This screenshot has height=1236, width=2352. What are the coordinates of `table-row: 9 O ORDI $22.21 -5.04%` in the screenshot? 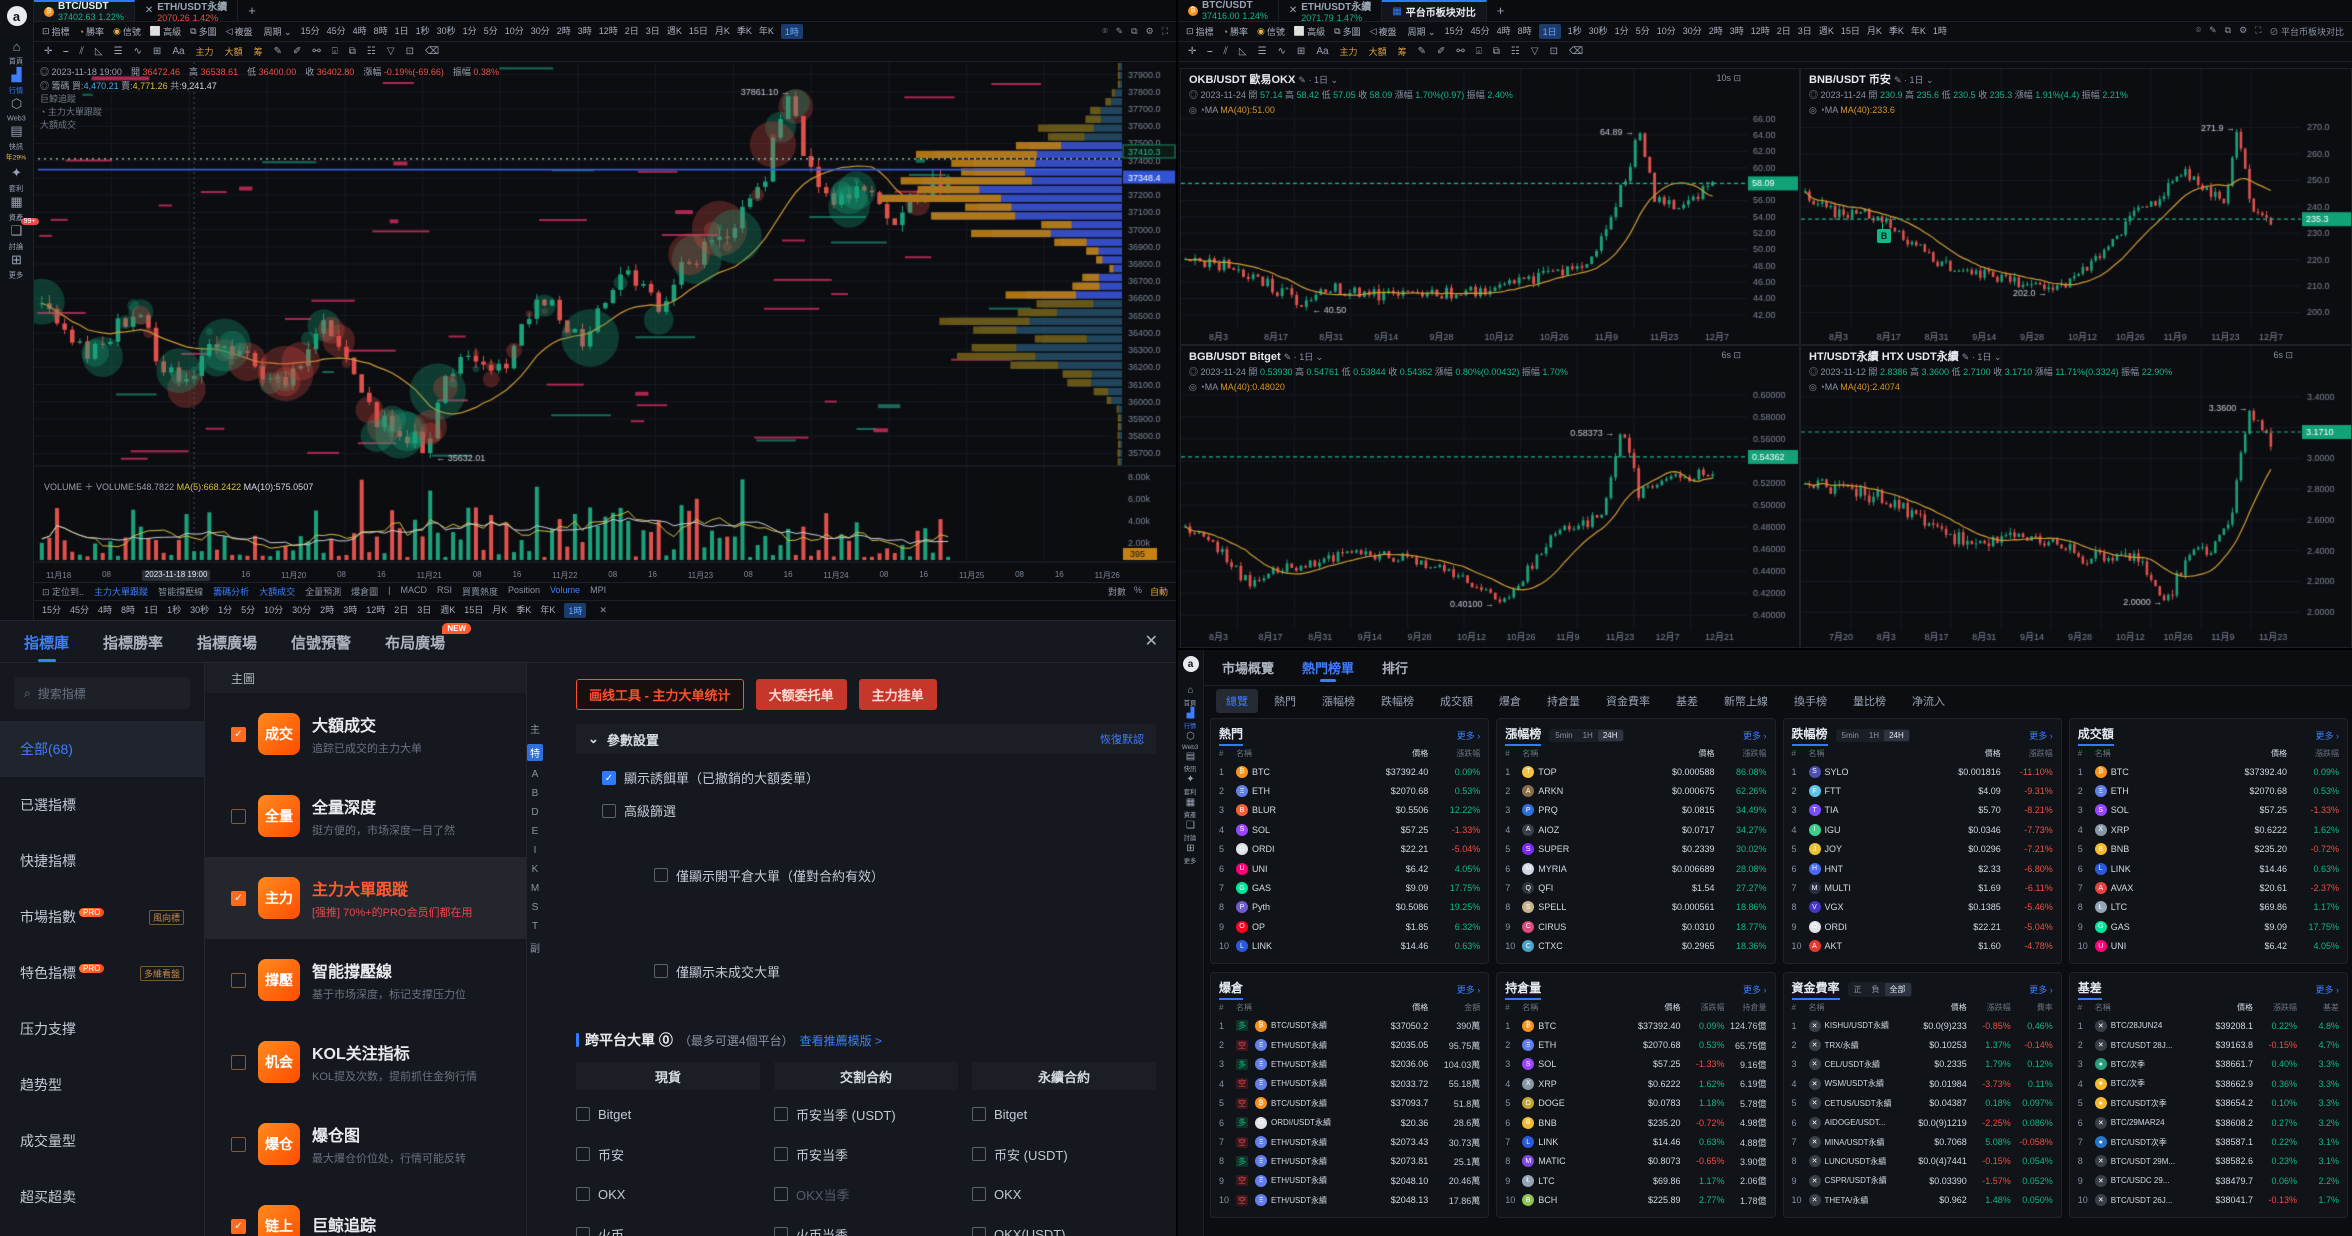 It's located at (1922, 926).